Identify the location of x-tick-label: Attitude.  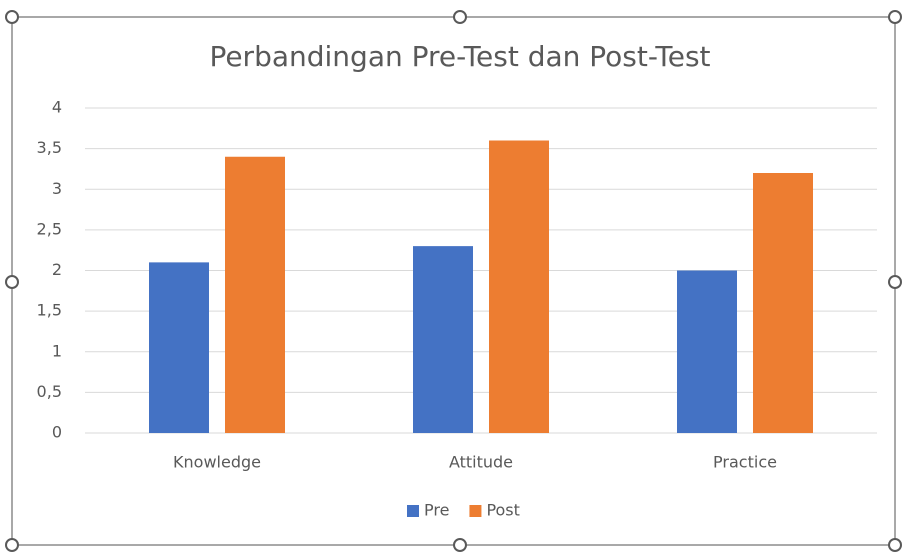
(481, 462).